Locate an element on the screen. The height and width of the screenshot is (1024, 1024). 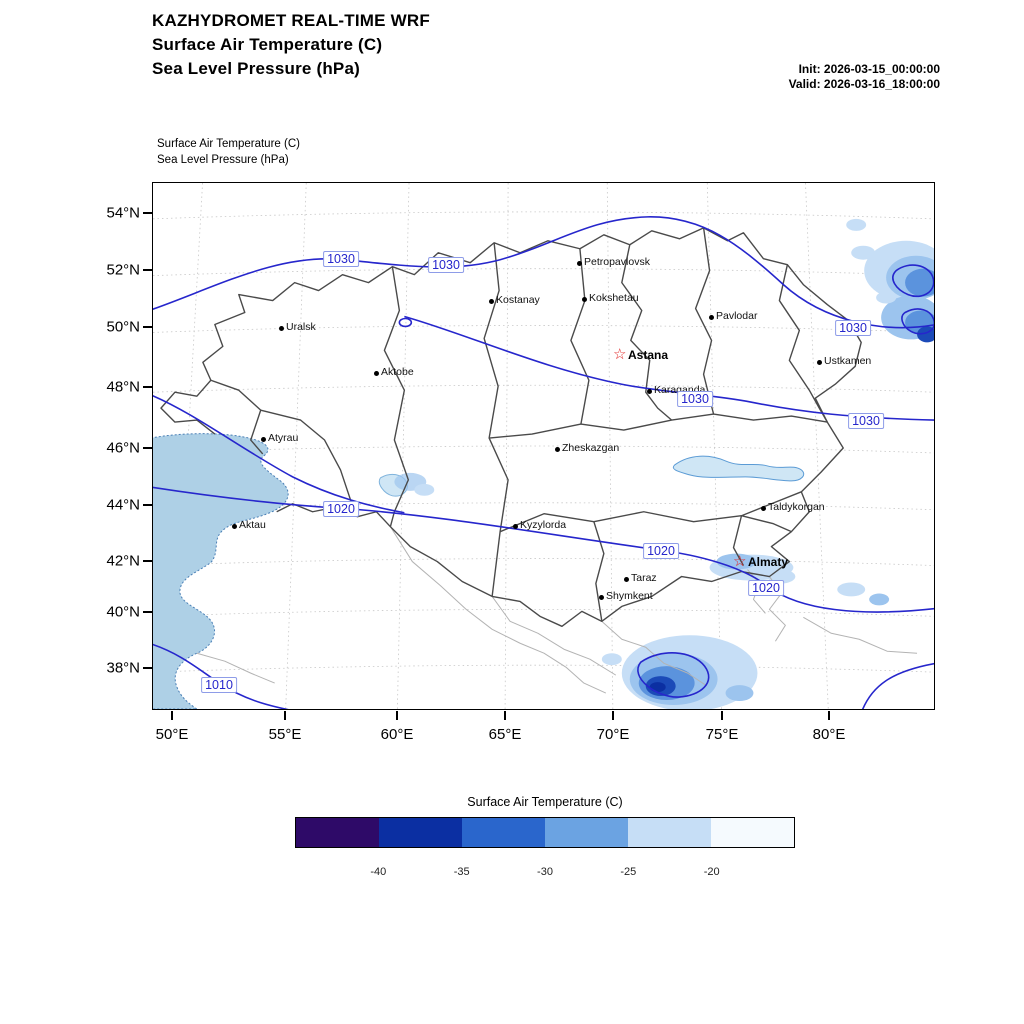
colorbar-tick-labels: -40 -35 -30 -25 -20 is located at coordinates (545, 873).